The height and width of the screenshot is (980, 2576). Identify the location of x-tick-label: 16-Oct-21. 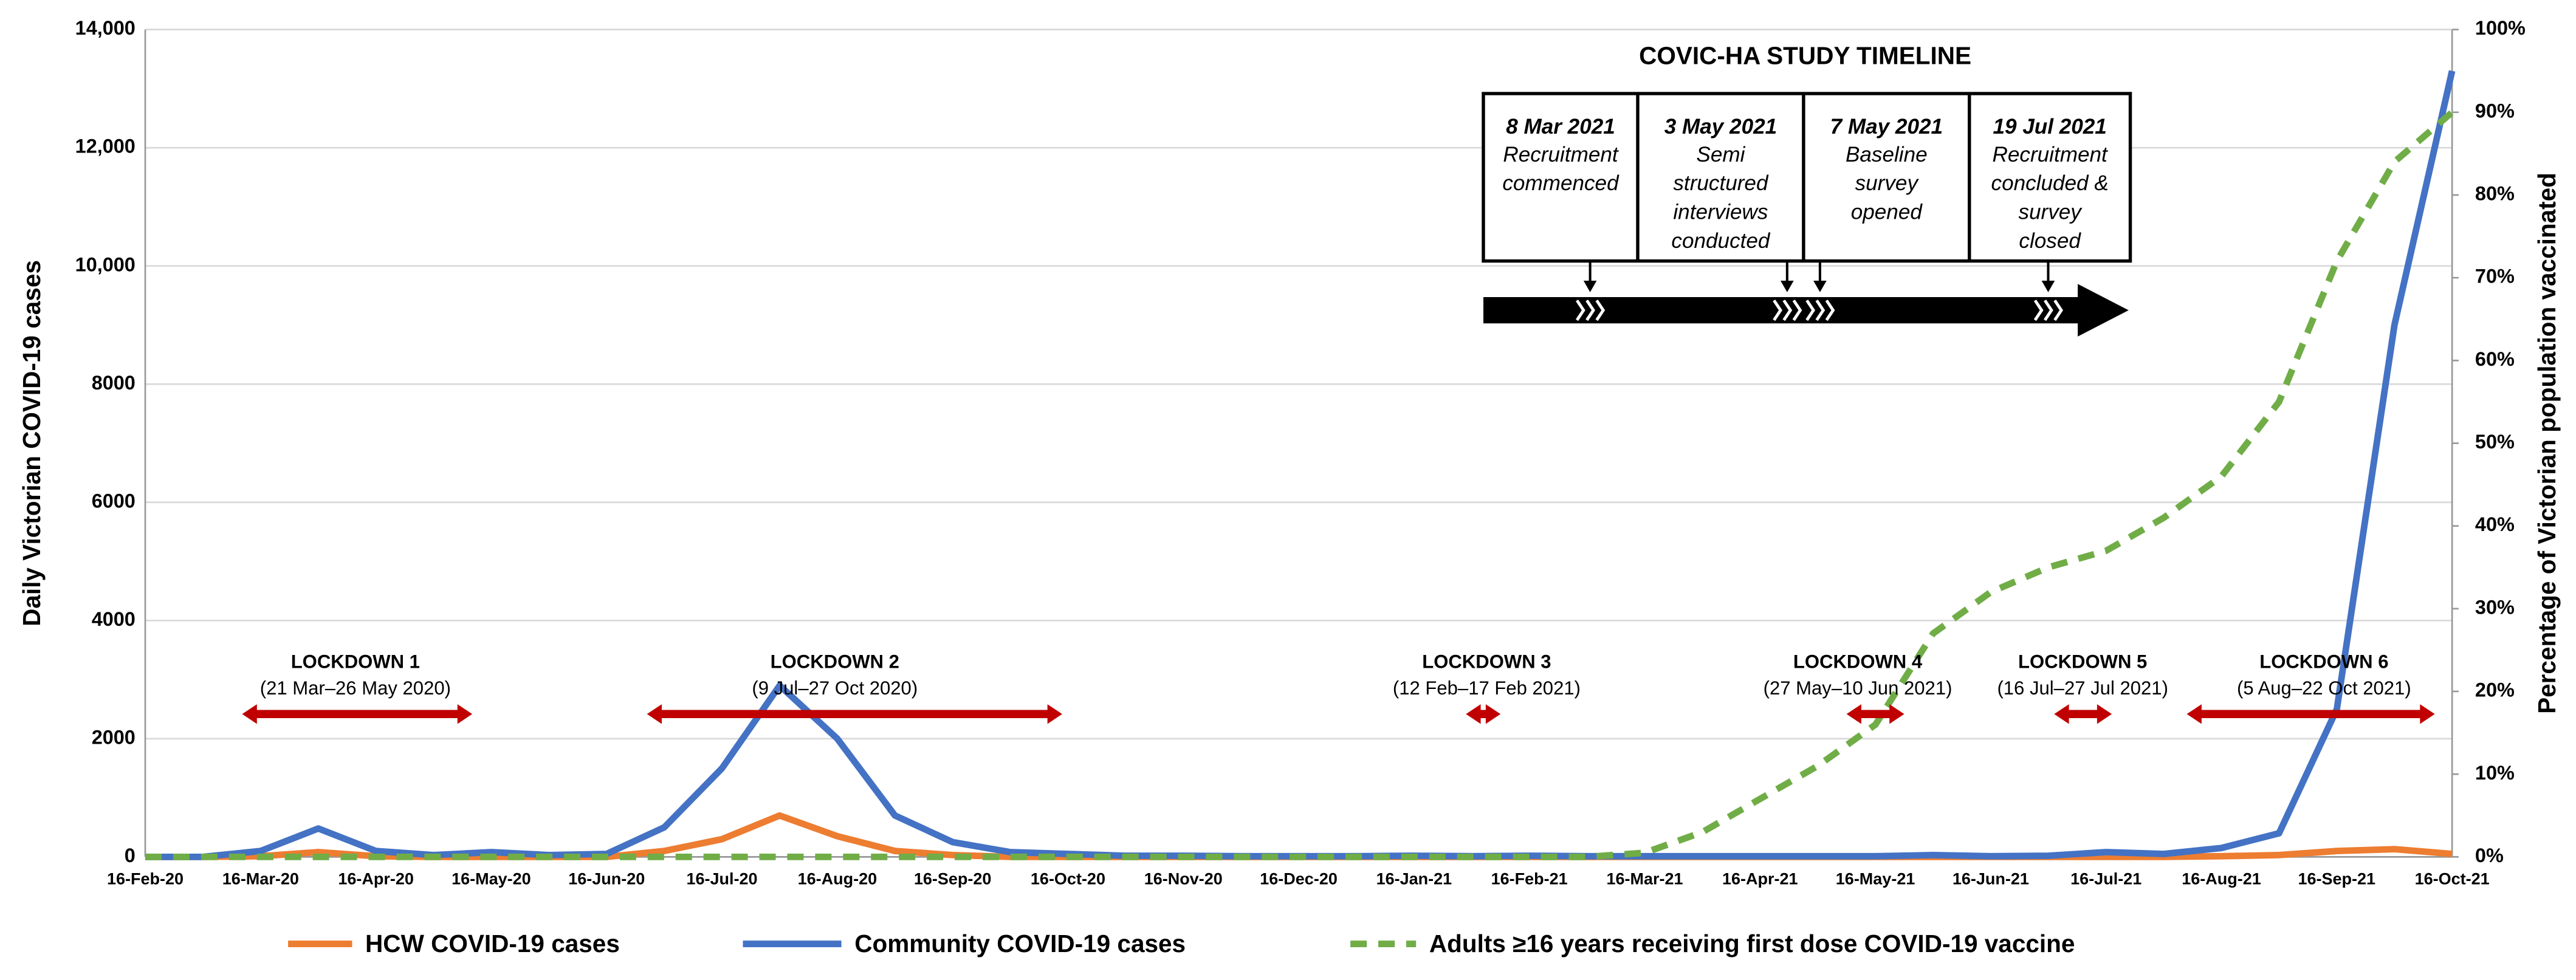
(2452, 878).